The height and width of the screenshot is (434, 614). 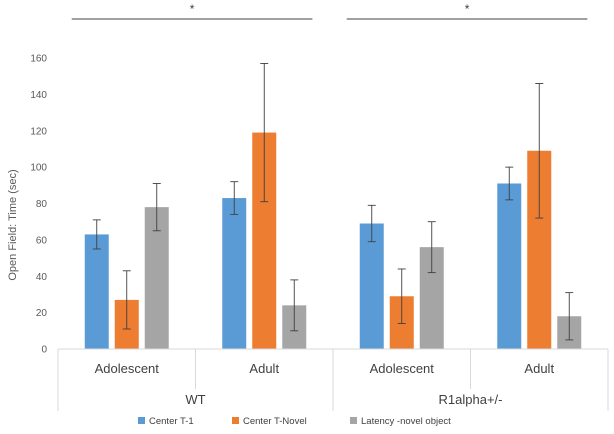 What do you see at coordinates (42, 240) in the screenshot?
I see `y-tick-label: 60` at bounding box center [42, 240].